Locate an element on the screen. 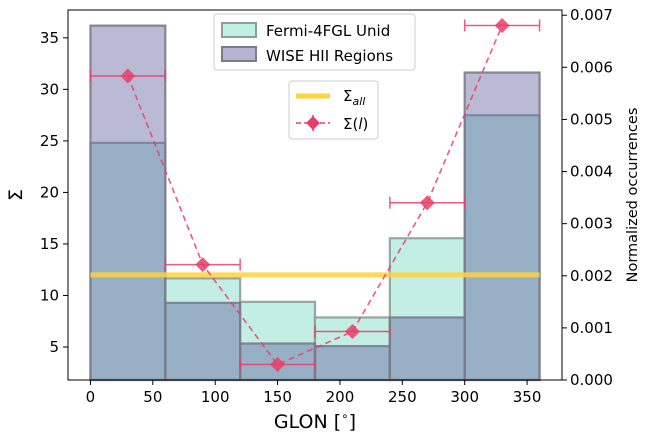  y-left-tick-label: 25 is located at coordinates (49, 141).